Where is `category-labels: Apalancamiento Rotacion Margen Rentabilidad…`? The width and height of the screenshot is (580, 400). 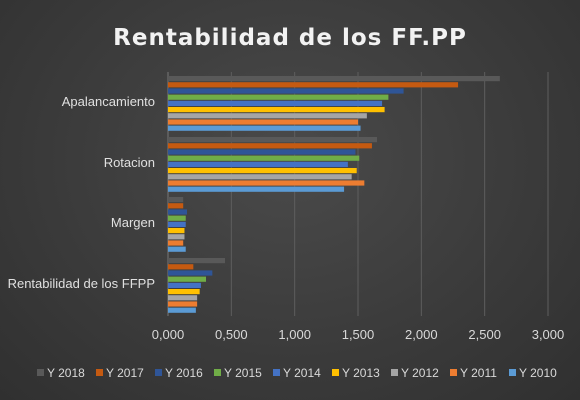
category-labels: Apalancamiento Rotacion Margen Rentabilidad… is located at coordinates (81, 192).